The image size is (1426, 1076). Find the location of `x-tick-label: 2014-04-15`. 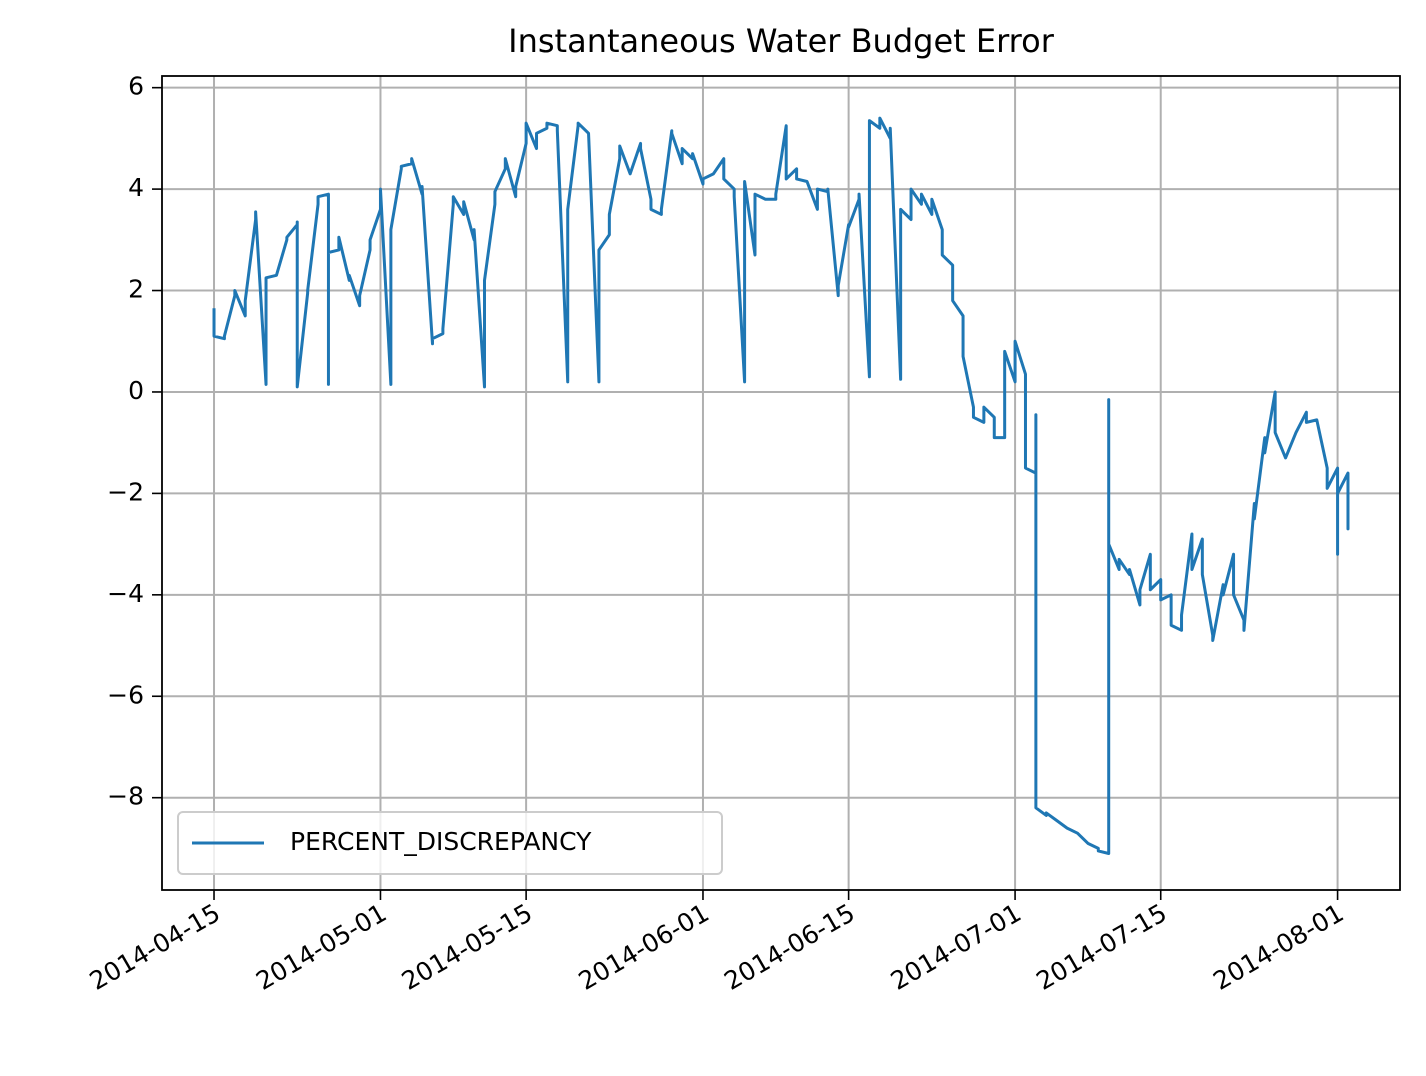

x-tick-label: 2014-04-15 is located at coordinates (155, 947).